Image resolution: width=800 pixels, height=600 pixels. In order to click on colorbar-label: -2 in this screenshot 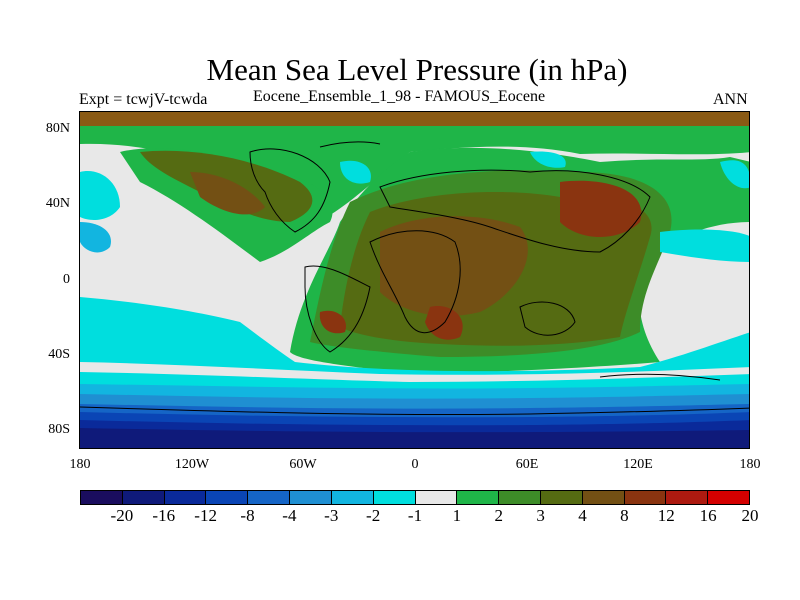, I will do `click(373, 515)`.